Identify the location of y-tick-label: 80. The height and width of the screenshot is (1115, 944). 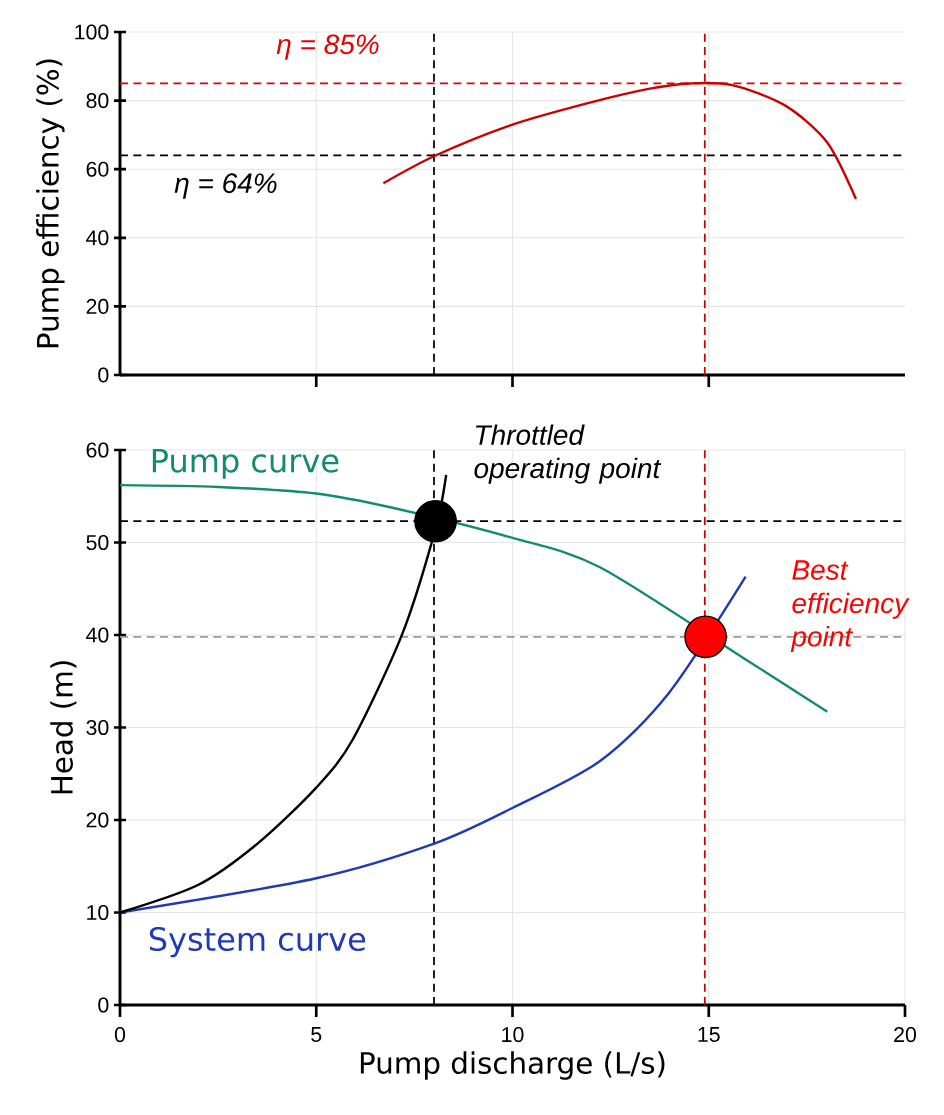
(97, 101).